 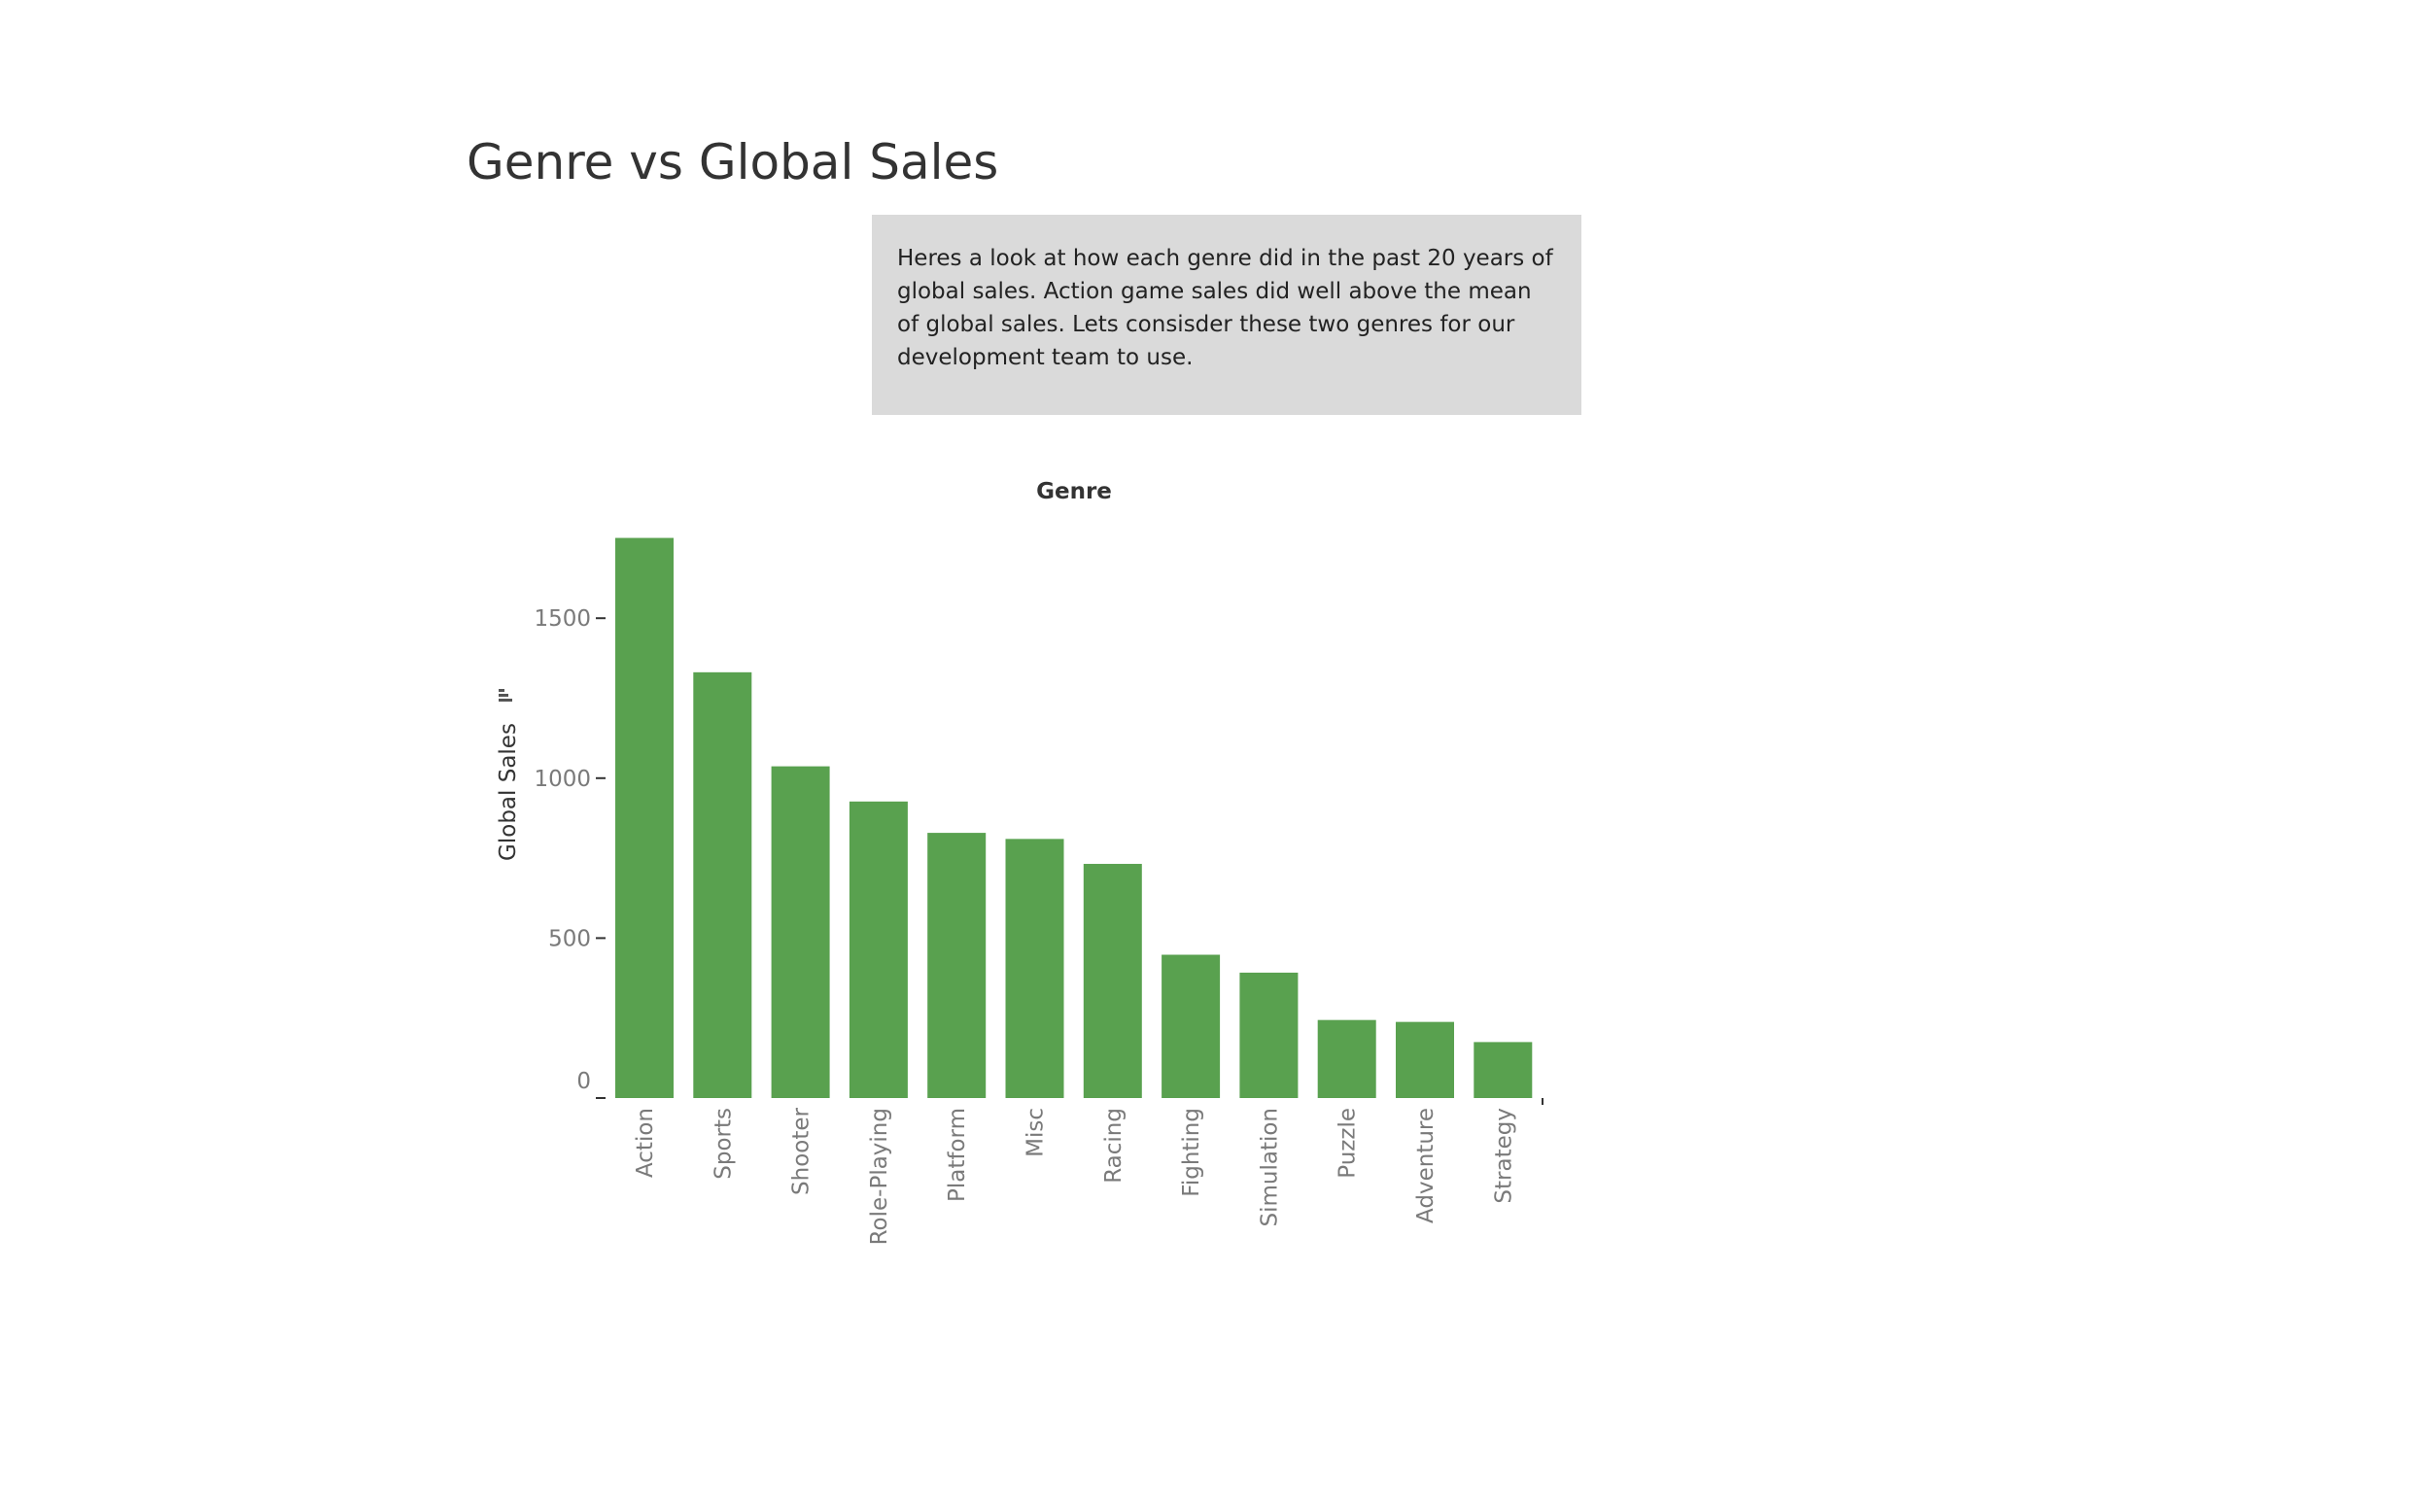 I want to click on bar-racing, so click(x=1112, y=981).